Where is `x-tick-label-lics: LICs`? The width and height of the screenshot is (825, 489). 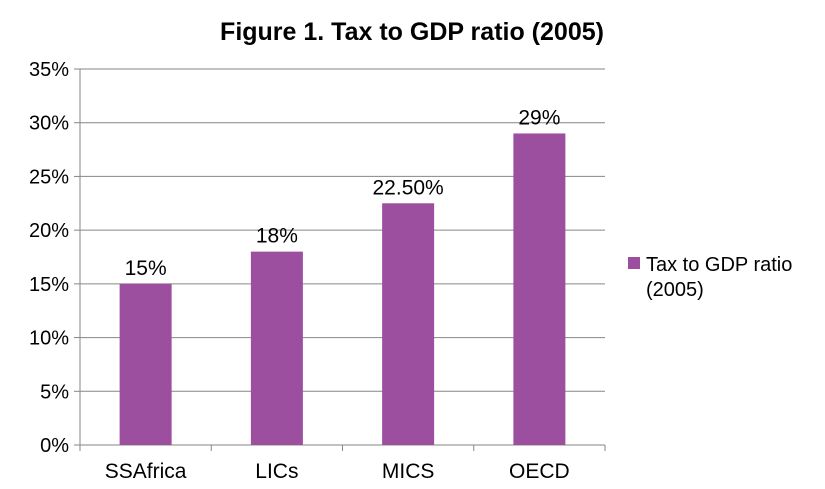
x-tick-label-lics: LICs is located at coordinates (276, 471).